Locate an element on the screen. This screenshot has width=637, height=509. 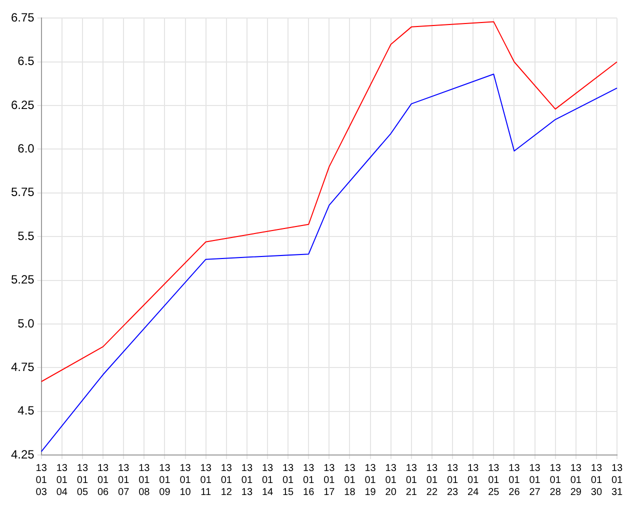
x-tick-label: 13 01 17 is located at coordinates (330, 480).